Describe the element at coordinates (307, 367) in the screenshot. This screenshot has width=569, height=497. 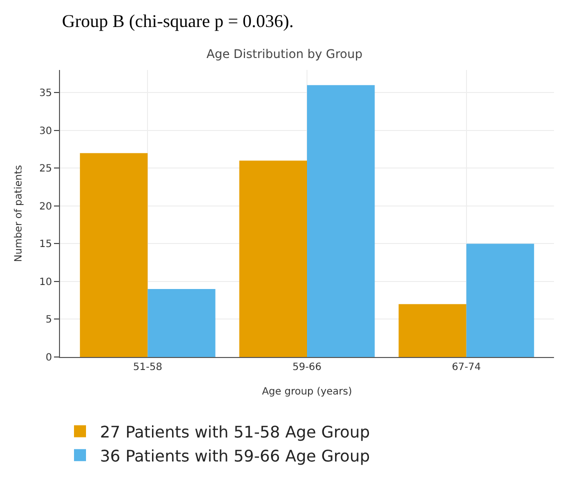
I see `x-tick-label: 59-66` at that location.